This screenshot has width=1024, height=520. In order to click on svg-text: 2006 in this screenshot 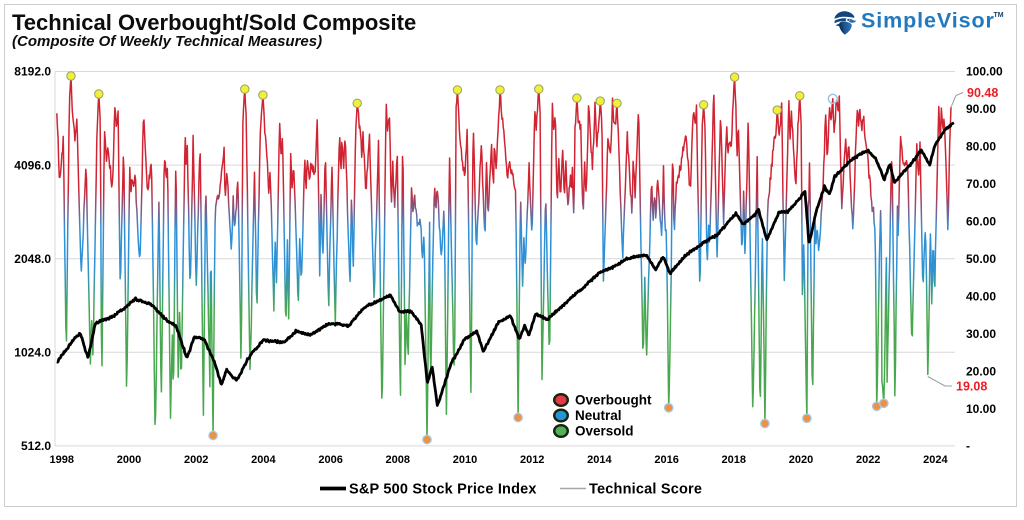, I will do `click(330, 460)`.